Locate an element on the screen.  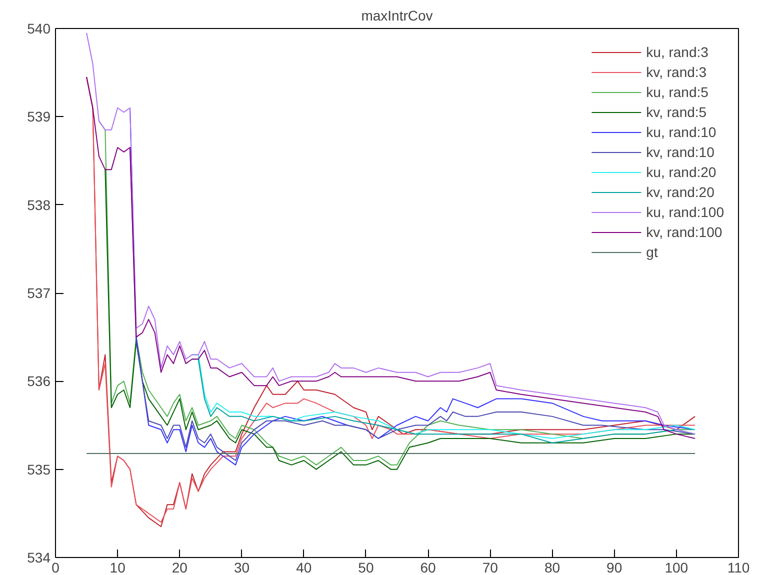
x-tick-label: 50 is located at coordinates (366, 567).